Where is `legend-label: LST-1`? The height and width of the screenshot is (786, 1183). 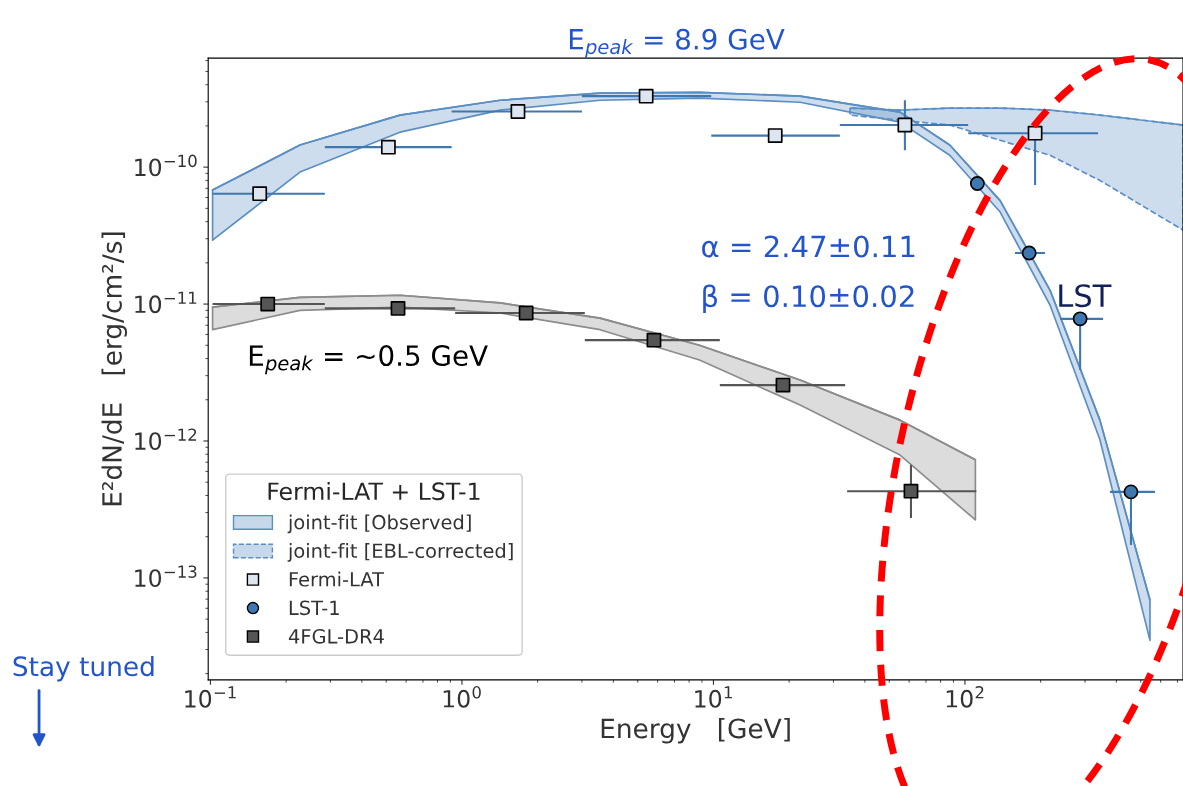 legend-label: LST-1 is located at coordinates (314, 608).